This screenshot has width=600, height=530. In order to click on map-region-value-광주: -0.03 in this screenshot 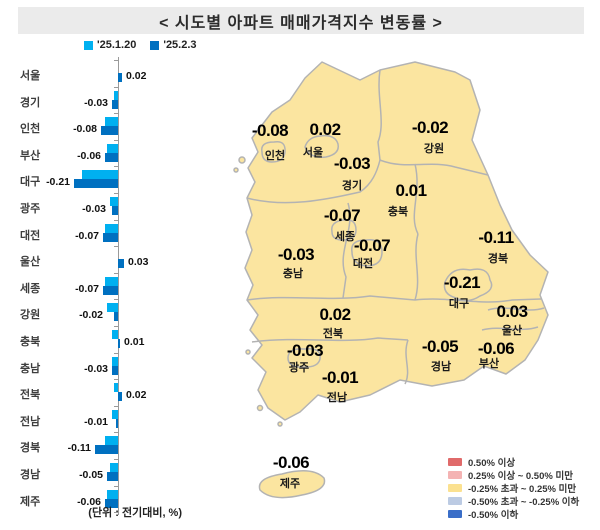, I will do `click(305, 350)`.